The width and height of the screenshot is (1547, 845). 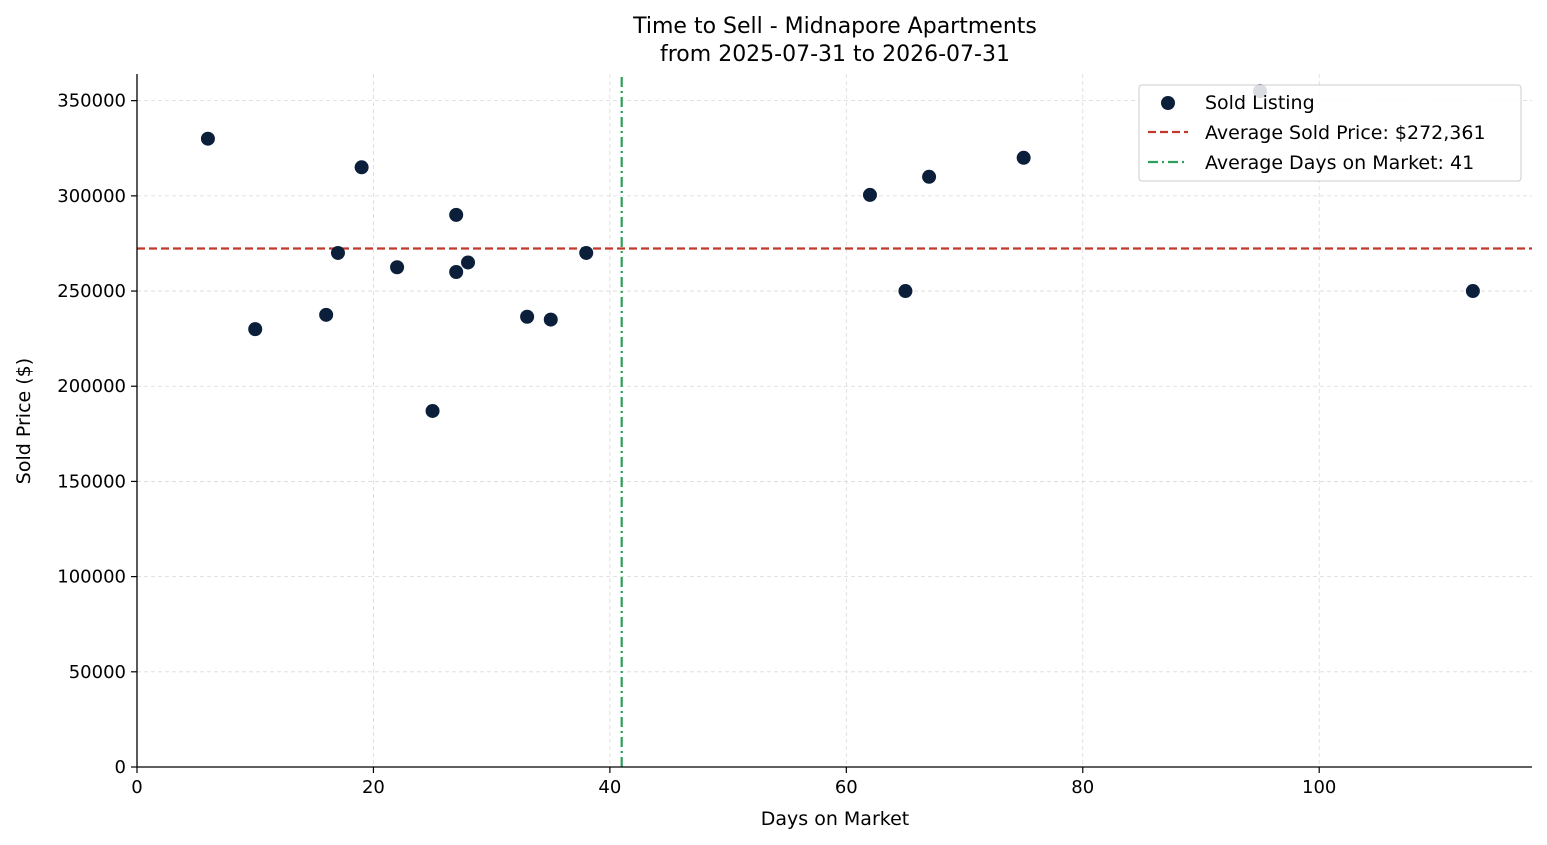 I want to click on x-tick-label: 100, so click(x=1319, y=787).